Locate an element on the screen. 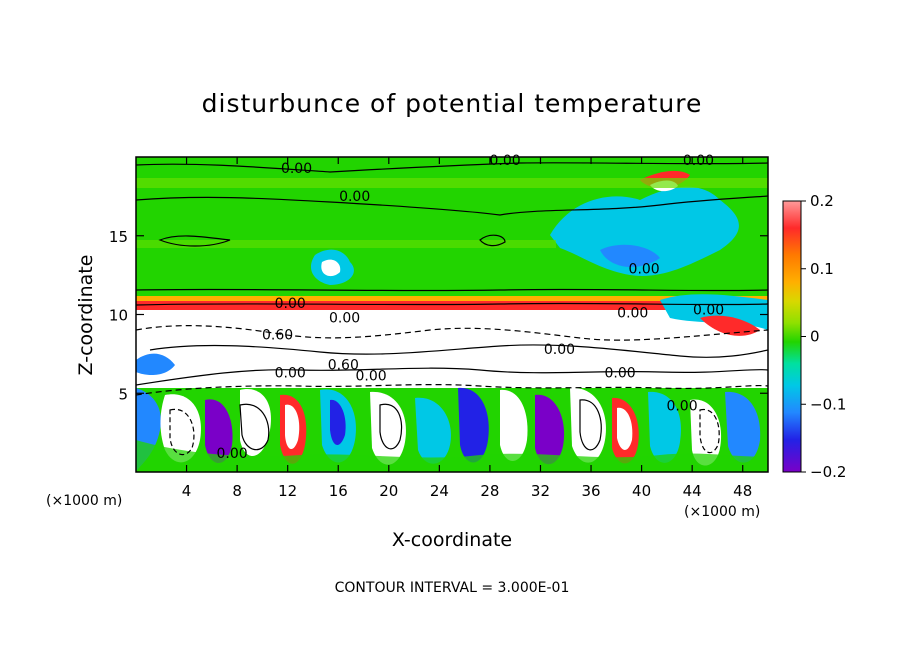 This screenshot has height=654, width=904. colorbar-ticks: 0.2 0.1 0 −0.1 −0.2 is located at coordinates (823, 336).